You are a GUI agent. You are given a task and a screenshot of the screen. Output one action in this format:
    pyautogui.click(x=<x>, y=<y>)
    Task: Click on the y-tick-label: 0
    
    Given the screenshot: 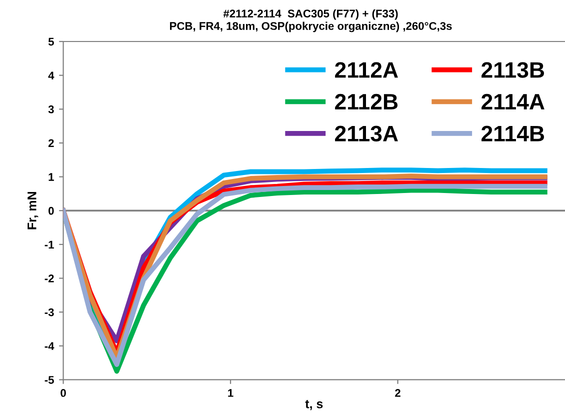 What is the action you would take?
    pyautogui.click(x=51, y=210)
    